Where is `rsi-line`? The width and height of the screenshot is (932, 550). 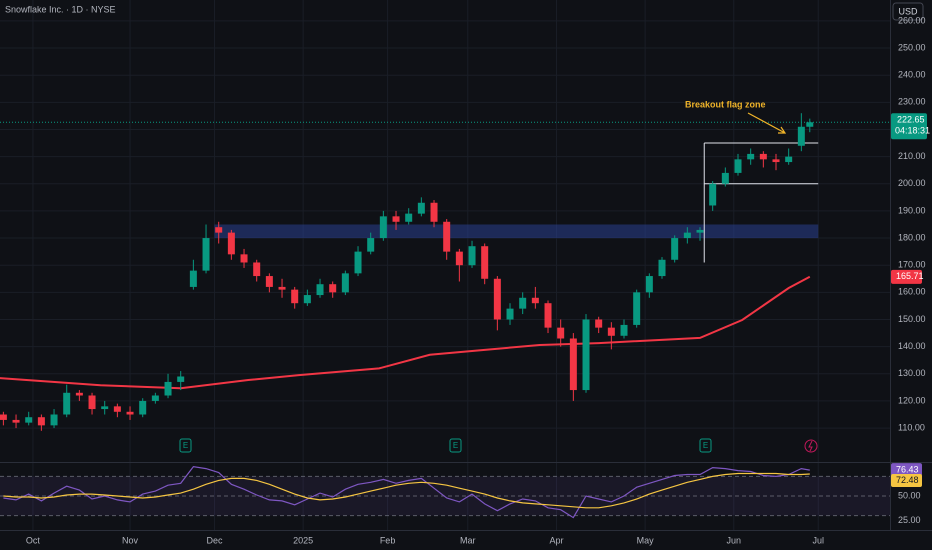
rsi-line is located at coordinates (406, 492).